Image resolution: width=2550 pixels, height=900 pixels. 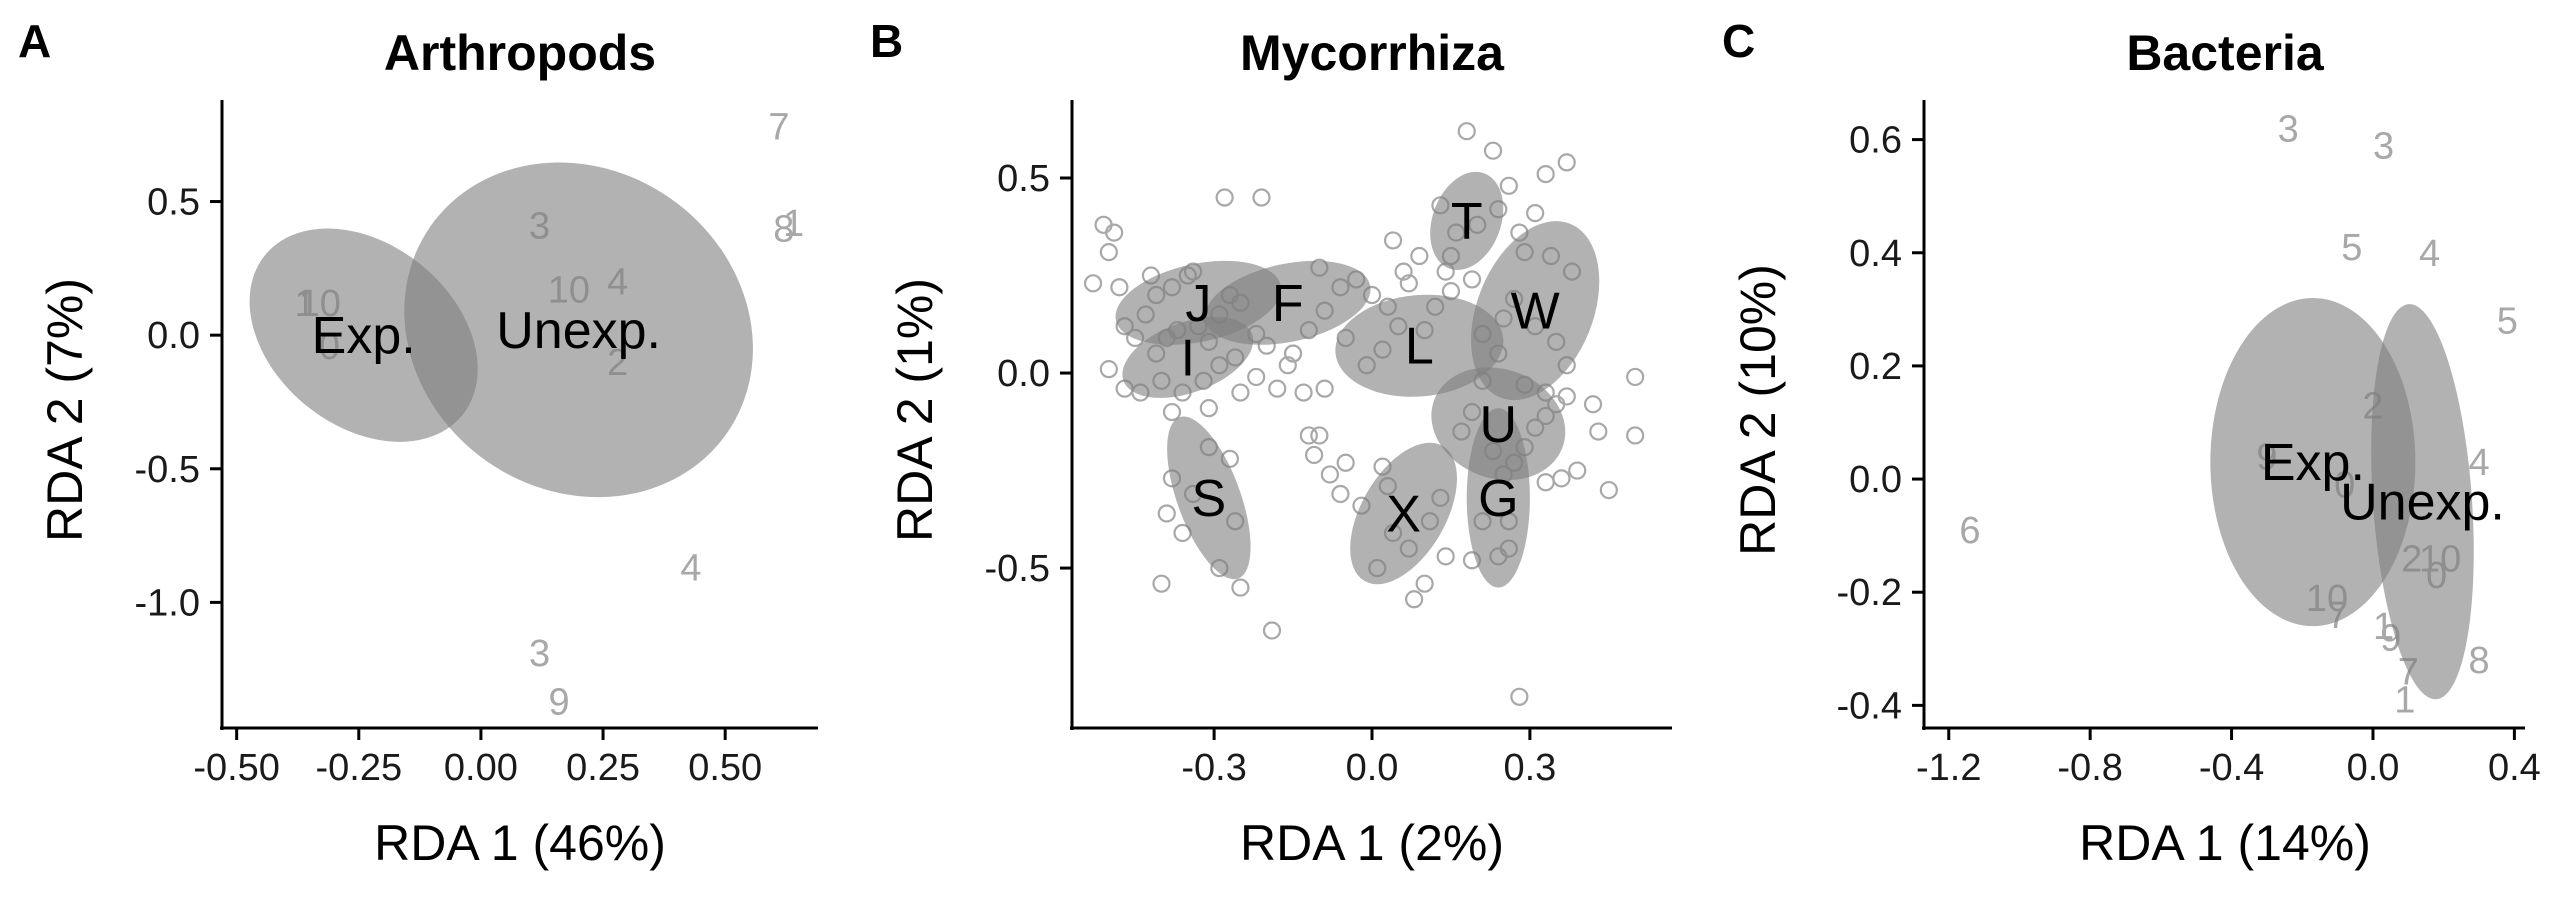 I want to click on x-axis-title: RDA 1 (14%), so click(x=2225, y=843).